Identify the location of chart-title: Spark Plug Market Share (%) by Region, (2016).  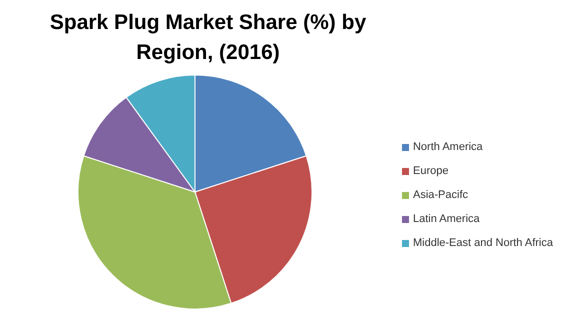
(208, 38).